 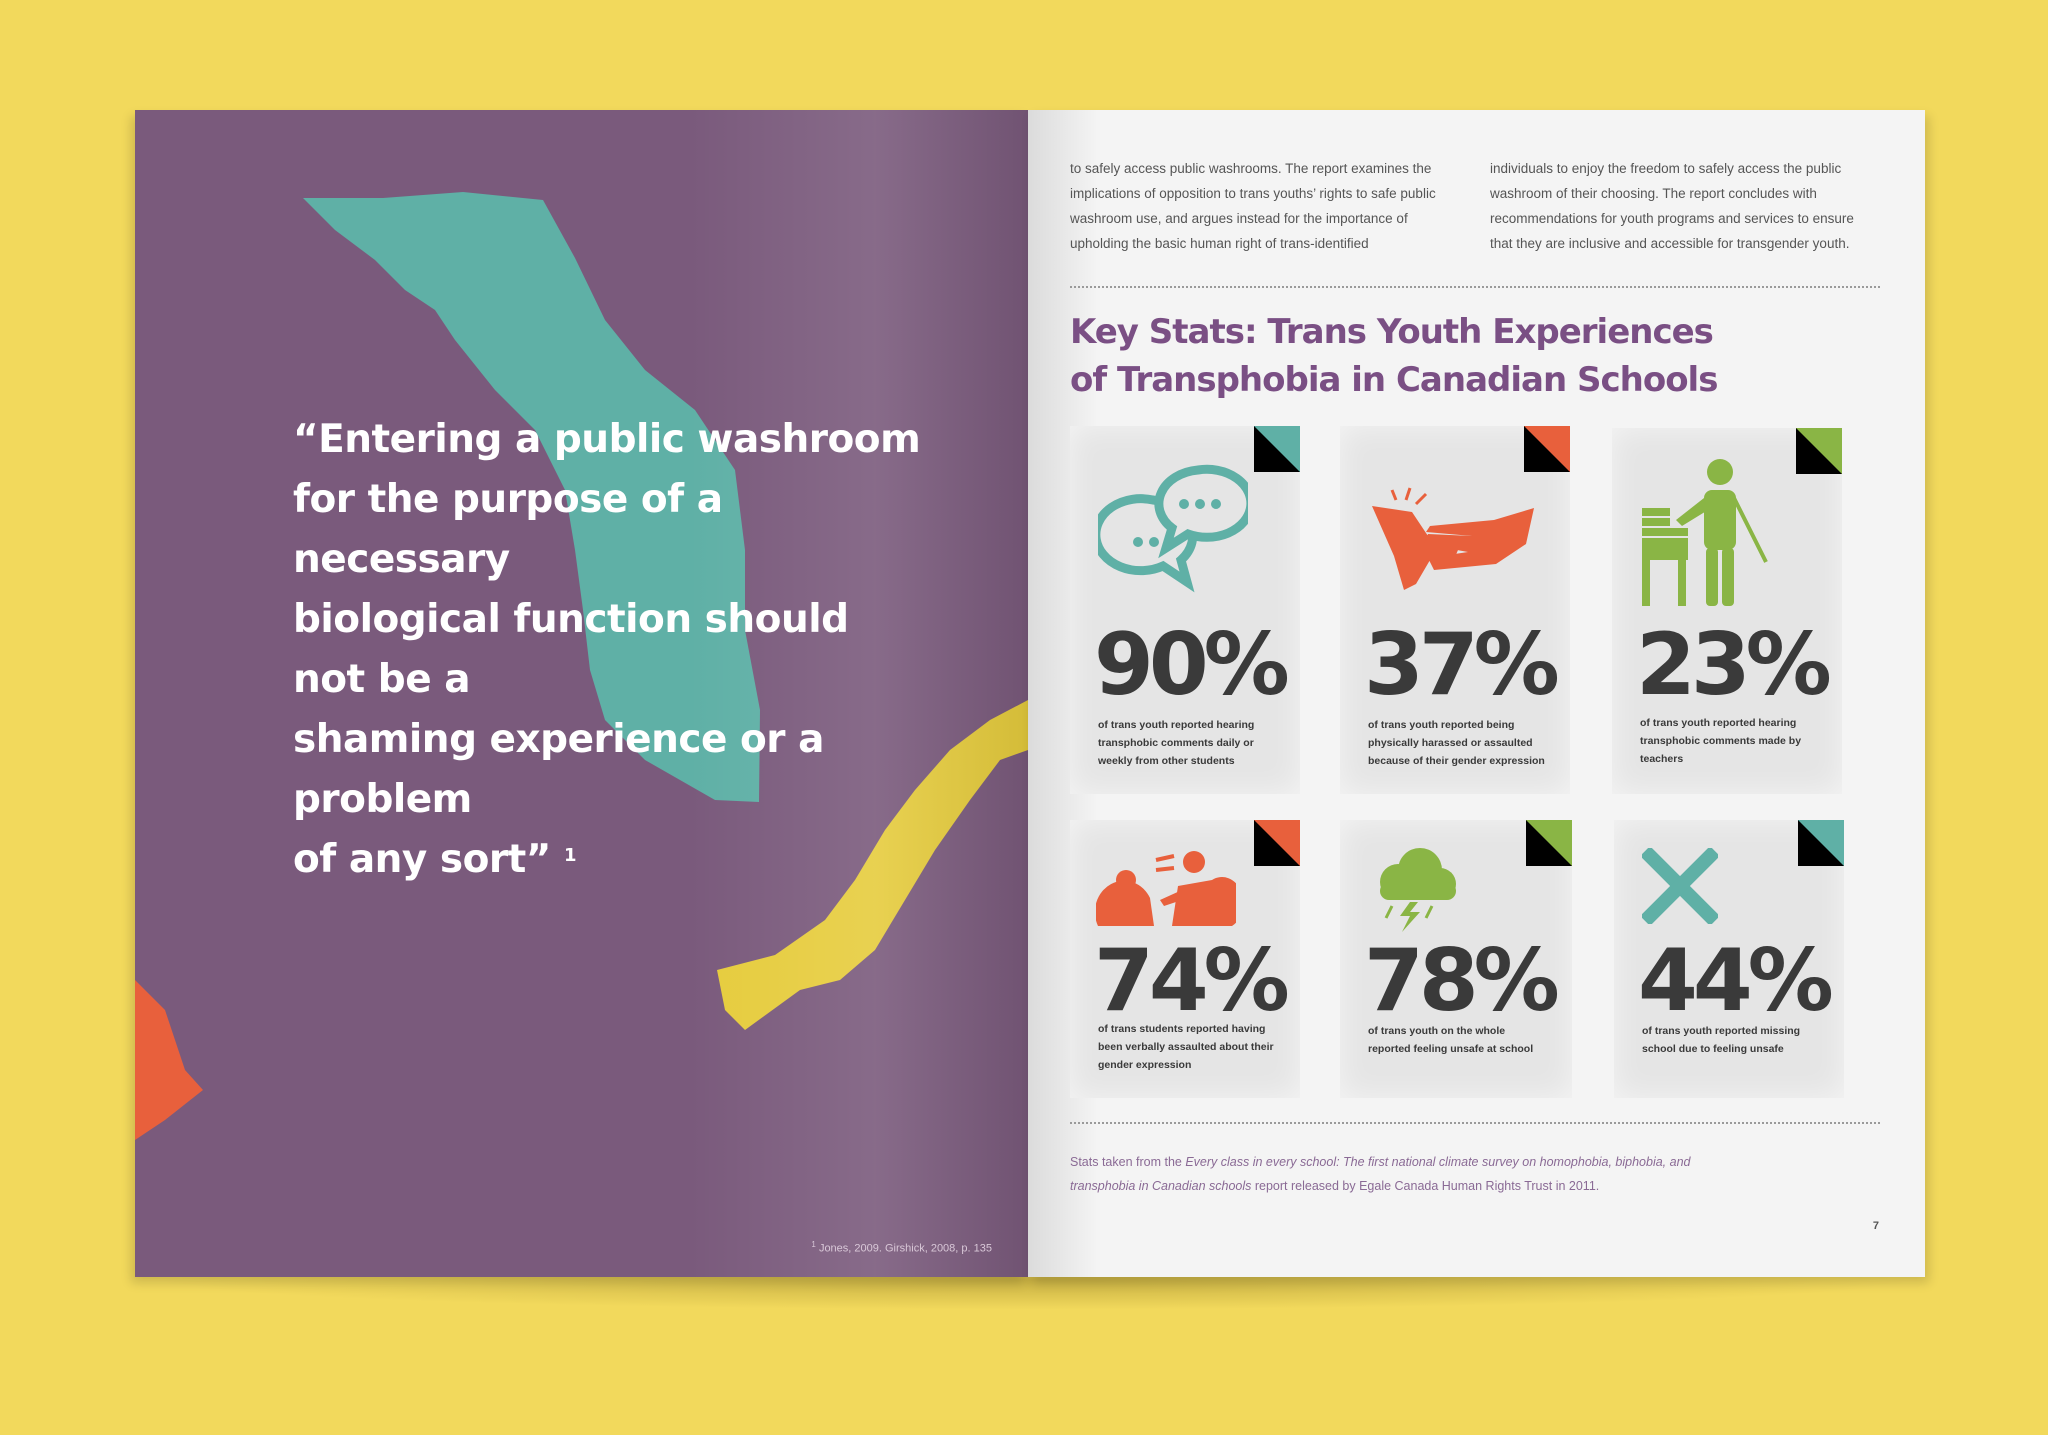 I want to click on divider-bottom, so click(x=1475, y=1123).